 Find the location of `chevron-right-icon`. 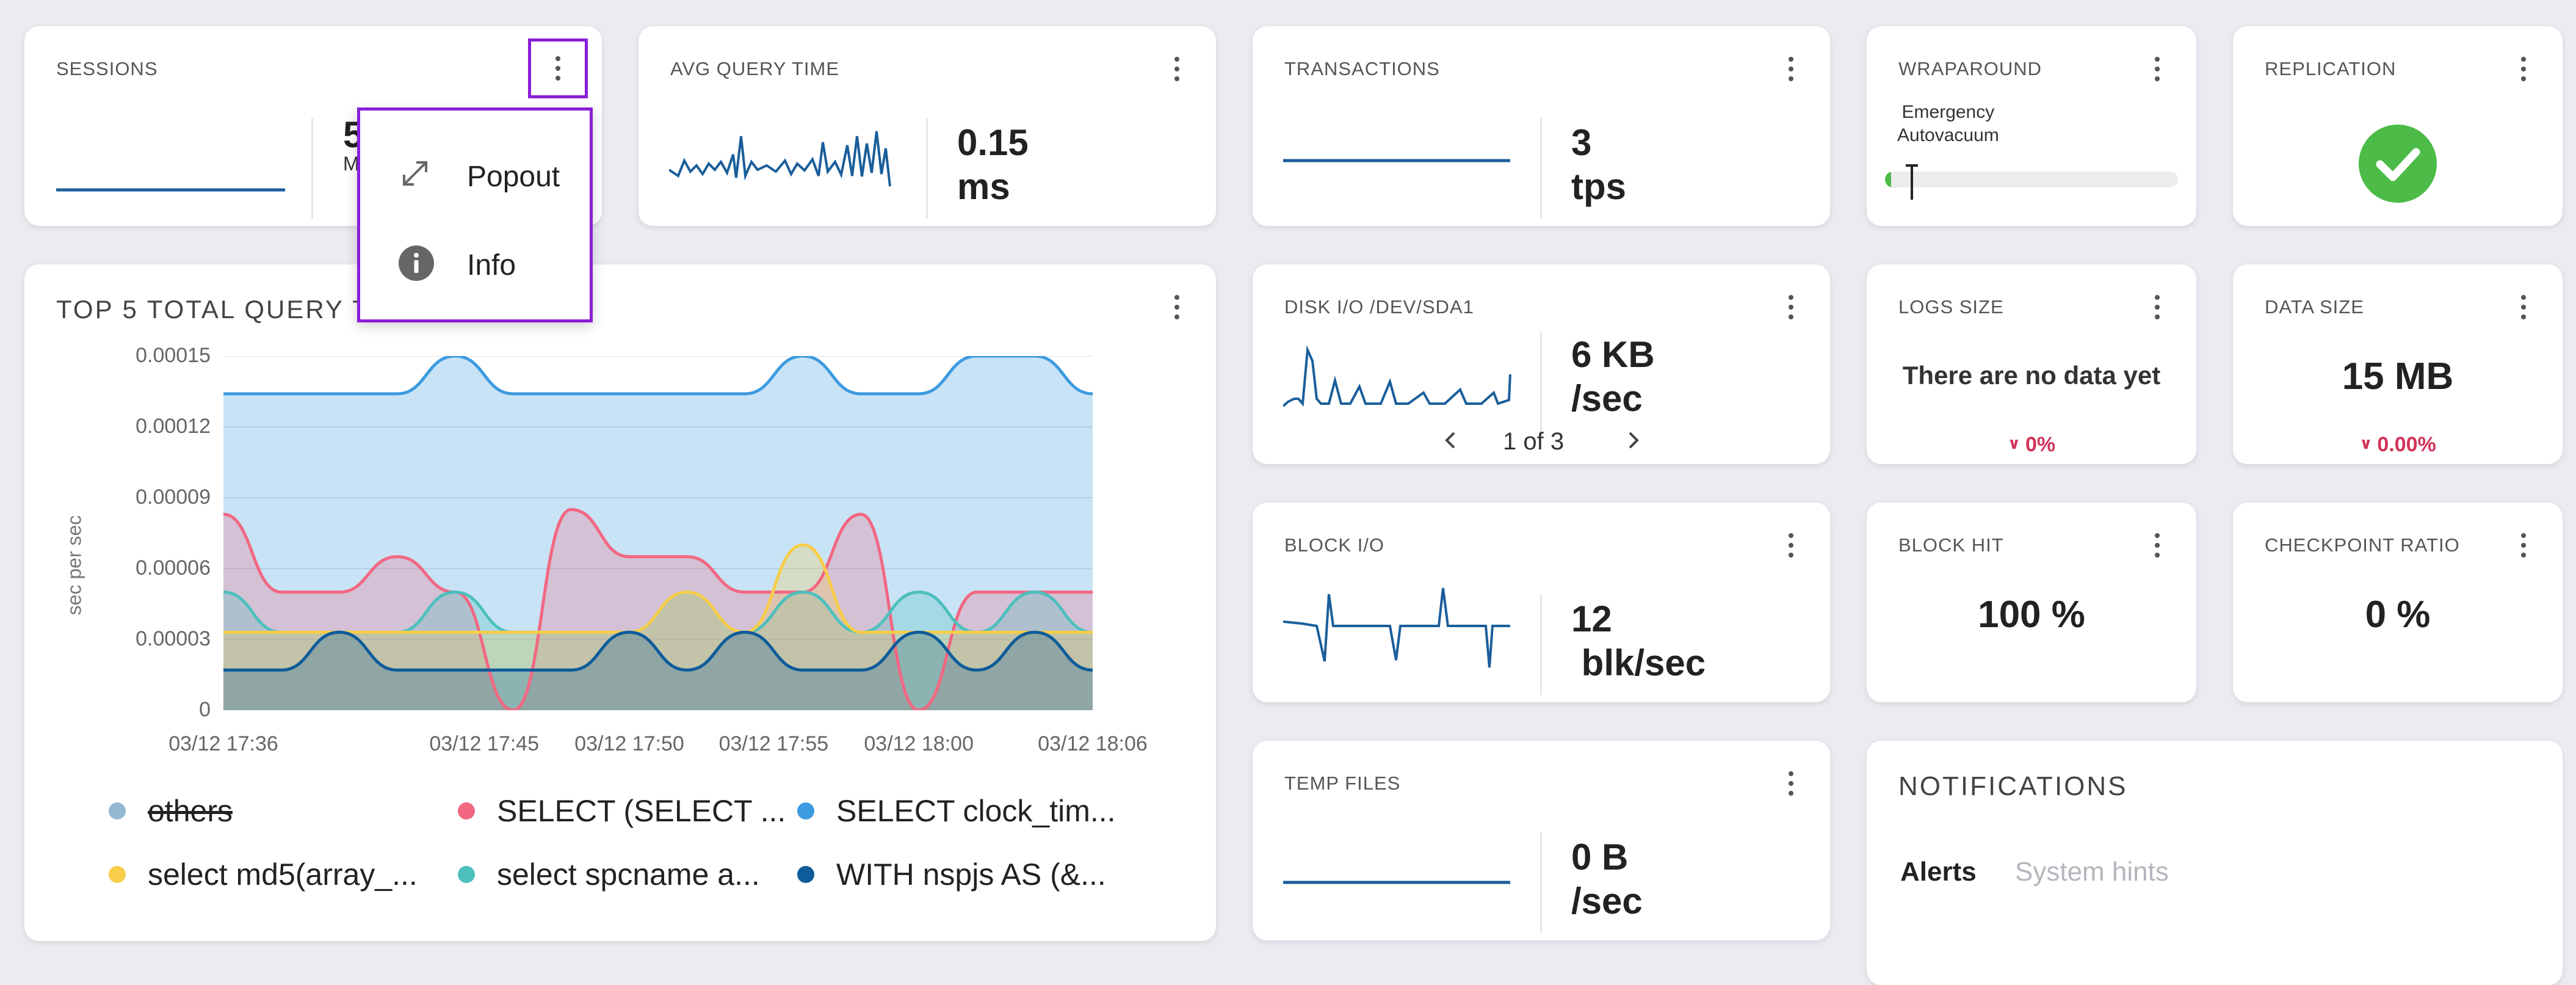

chevron-right-icon is located at coordinates (1633, 440).